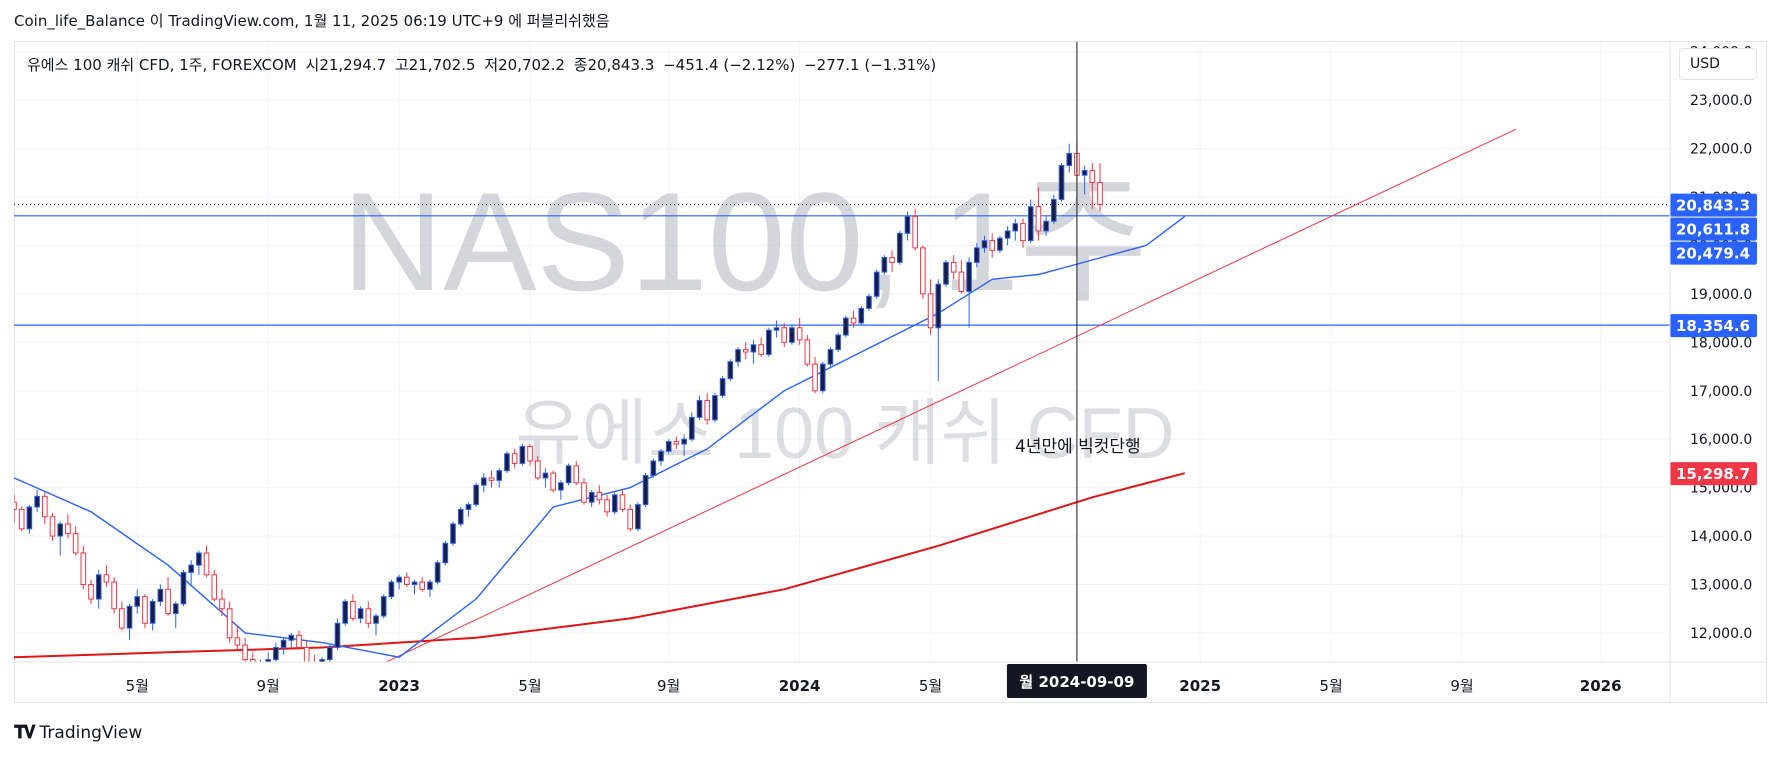 The width and height of the screenshot is (1781, 757). Describe the element at coordinates (874, 686) in the screenshot. I see `time-axis: 5월 9월 2023 5월 9월 2024 5월 2025 5월 9월 2026` at that location.